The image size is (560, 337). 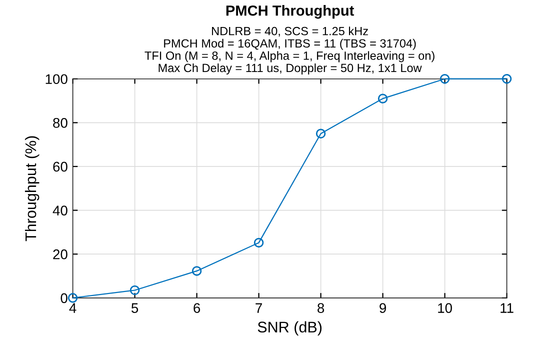 I want to click on x-tick-label: 6, so click(x=197, y=308).